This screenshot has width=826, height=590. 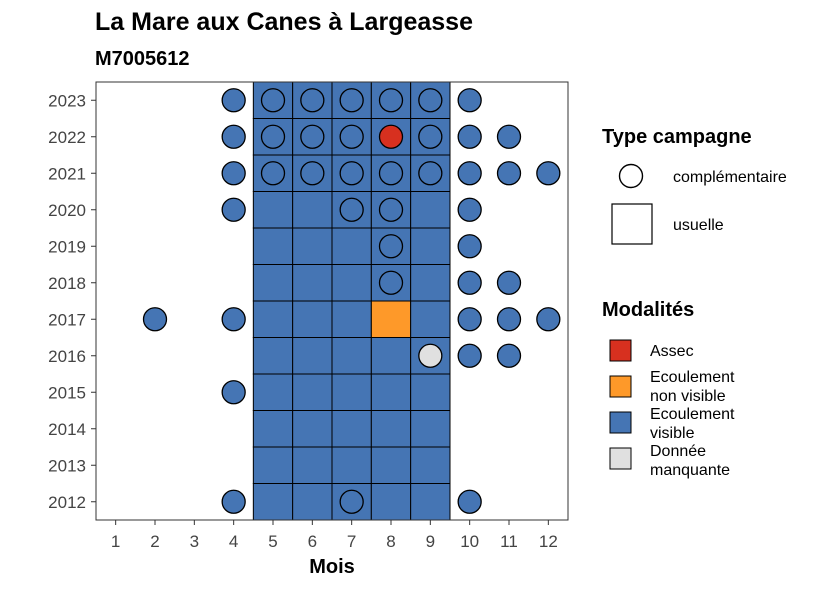 What do you see at coordinates (509, 282) in the screenshot?
I see `point-2018-11-ecoulement-visible` at bounding box center [509, 282].